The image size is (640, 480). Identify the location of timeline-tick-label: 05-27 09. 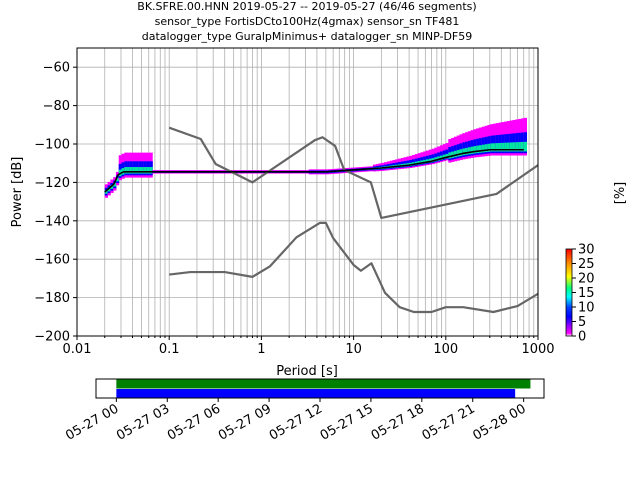
(245, 422).